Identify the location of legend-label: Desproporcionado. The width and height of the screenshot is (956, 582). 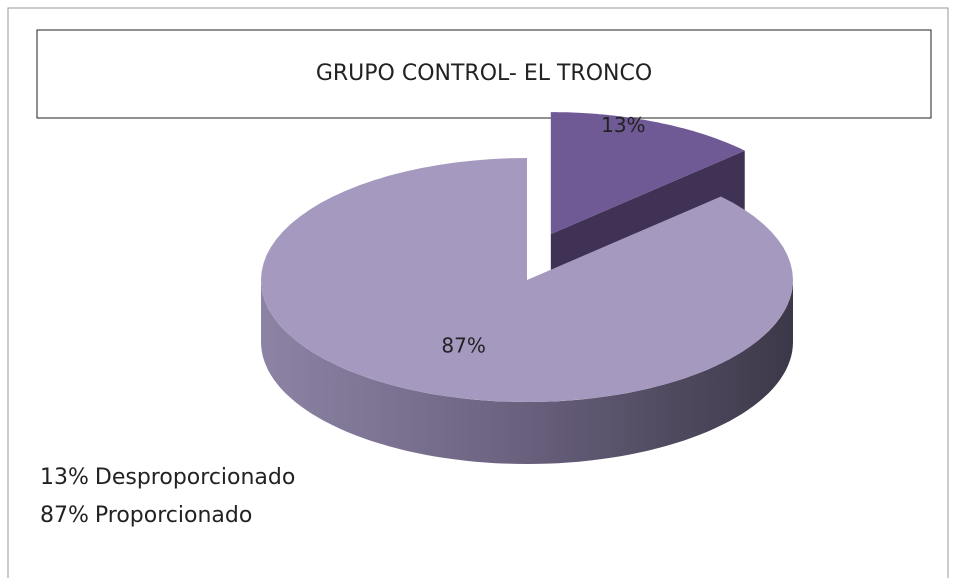
(195, 477).